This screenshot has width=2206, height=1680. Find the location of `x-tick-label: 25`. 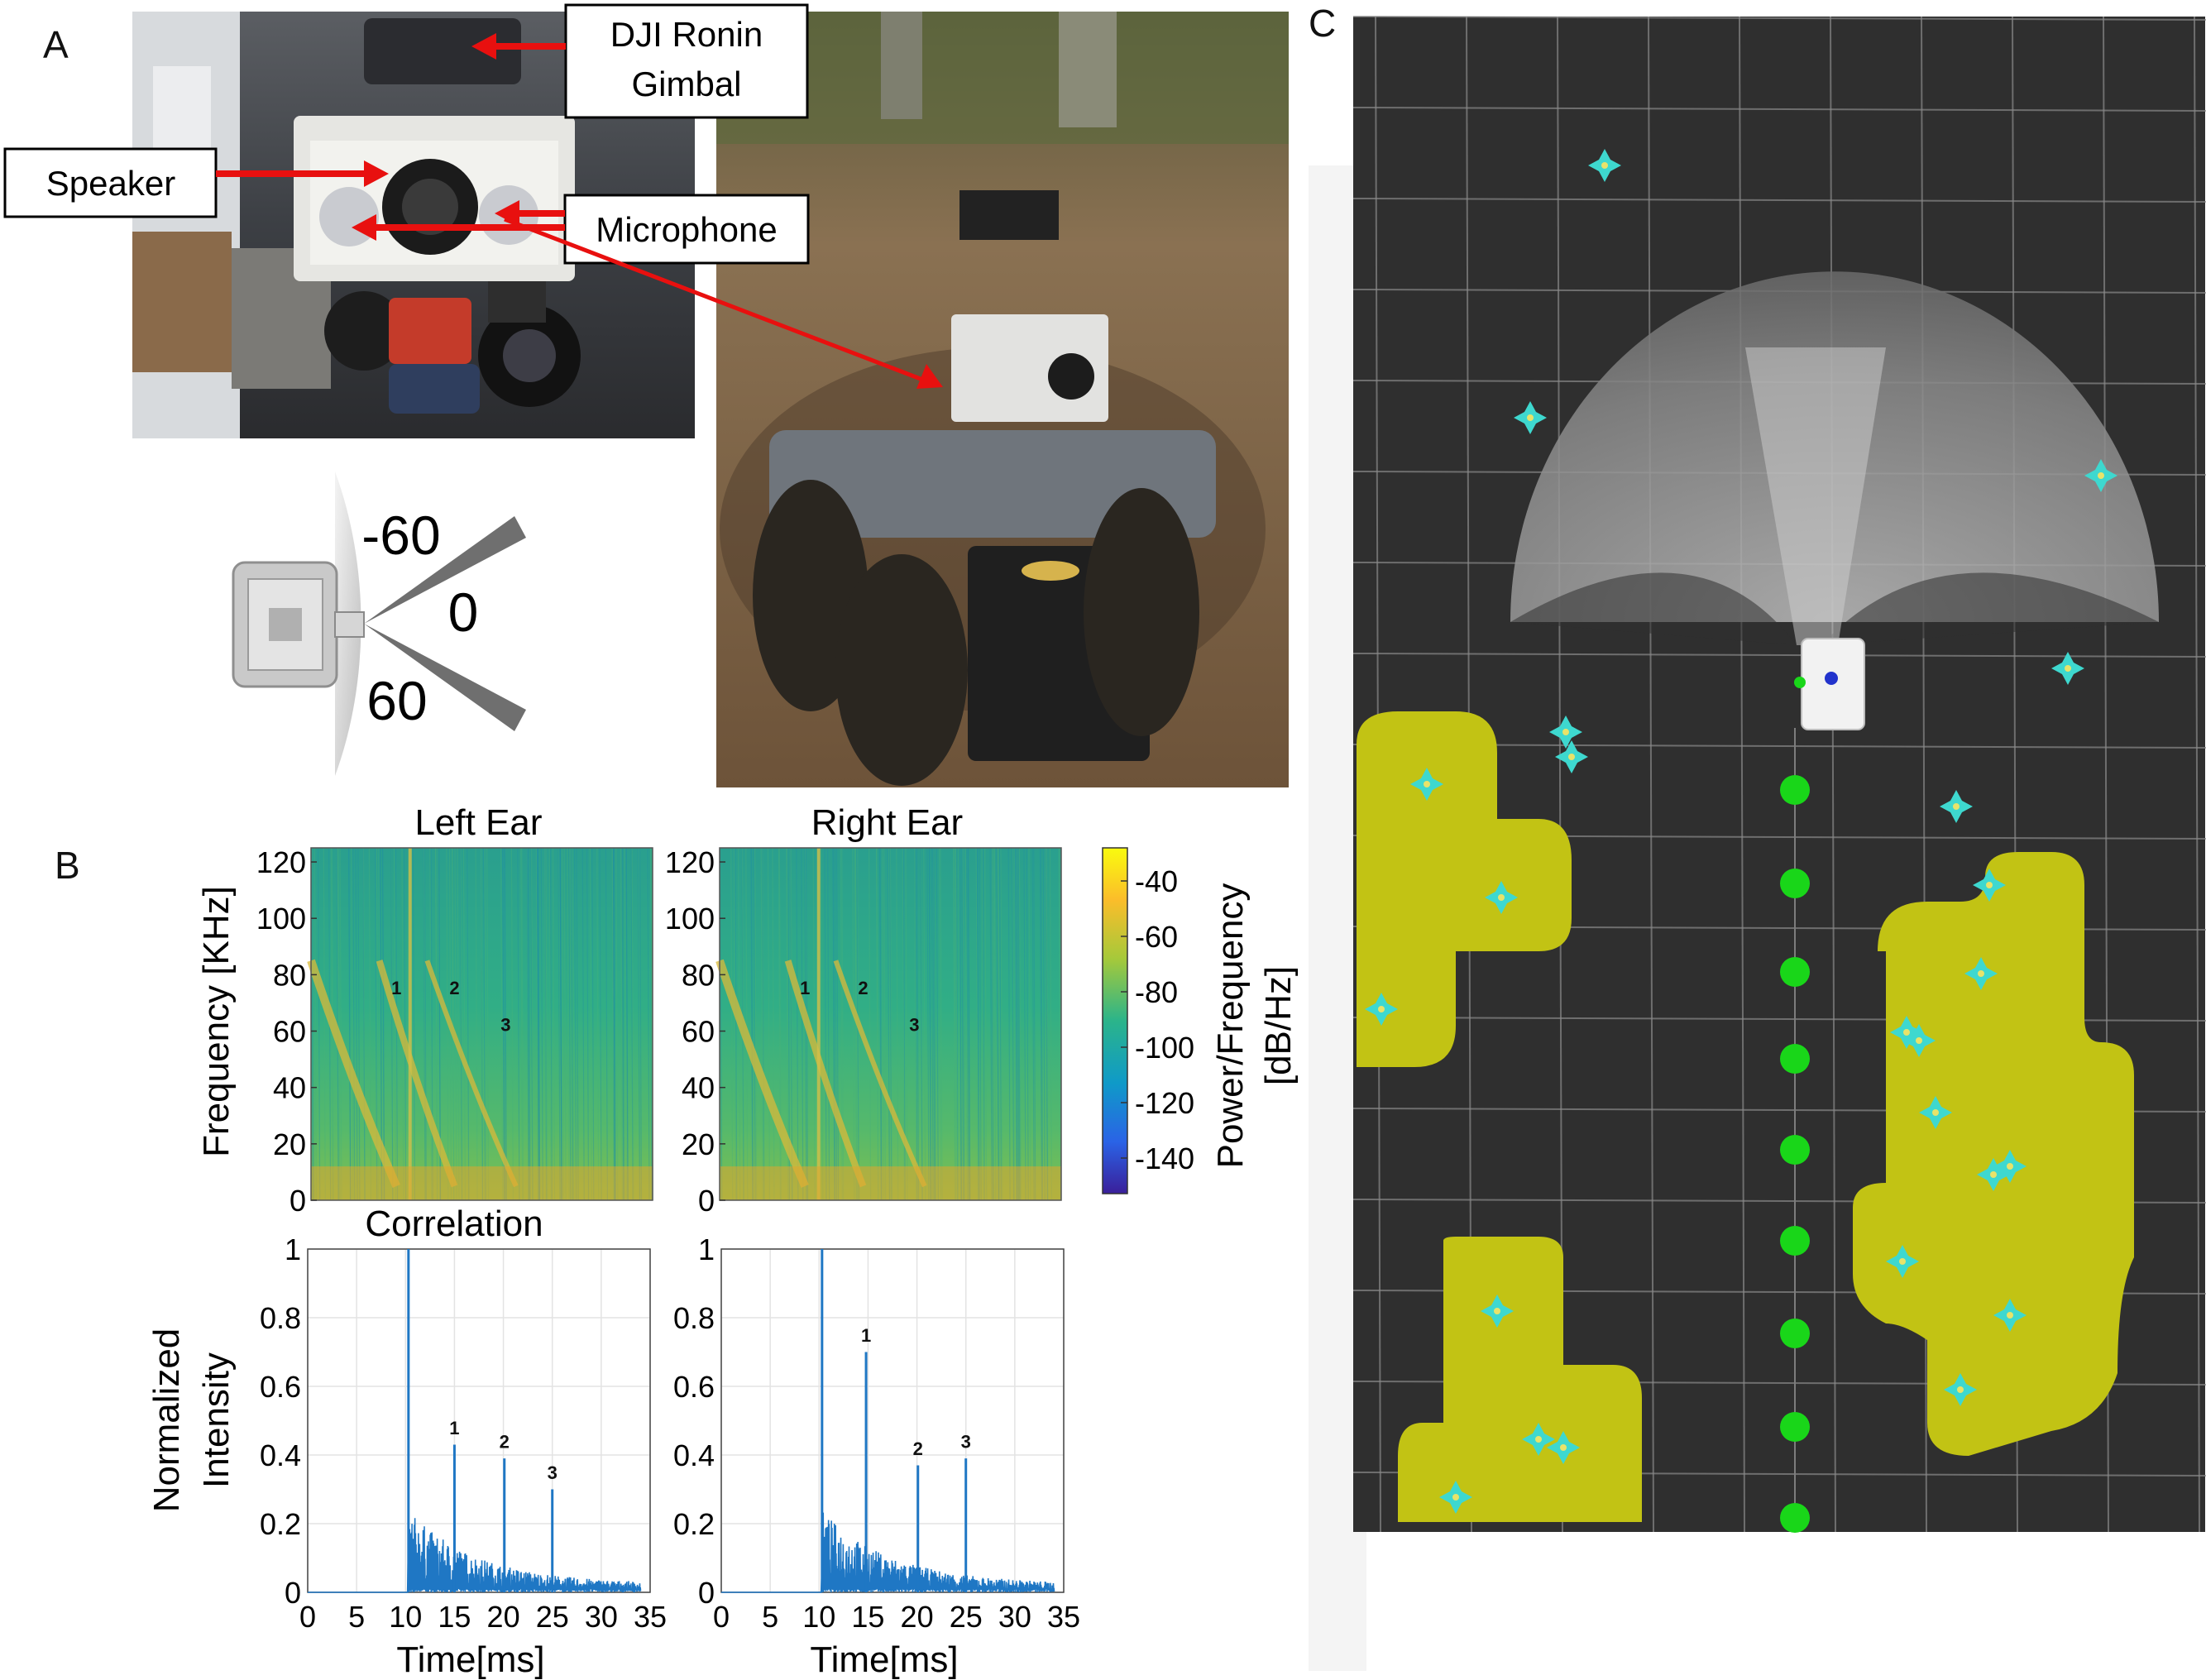

x-tick-label: 25 is located at coordinates (552, 1617).